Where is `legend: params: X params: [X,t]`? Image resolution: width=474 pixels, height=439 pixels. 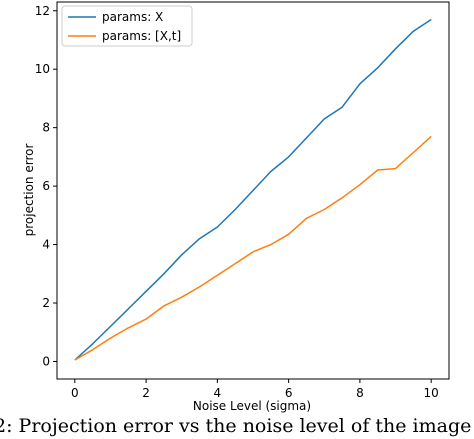 legend: params: X params: [X,t] is located at coordinates (127, 26).